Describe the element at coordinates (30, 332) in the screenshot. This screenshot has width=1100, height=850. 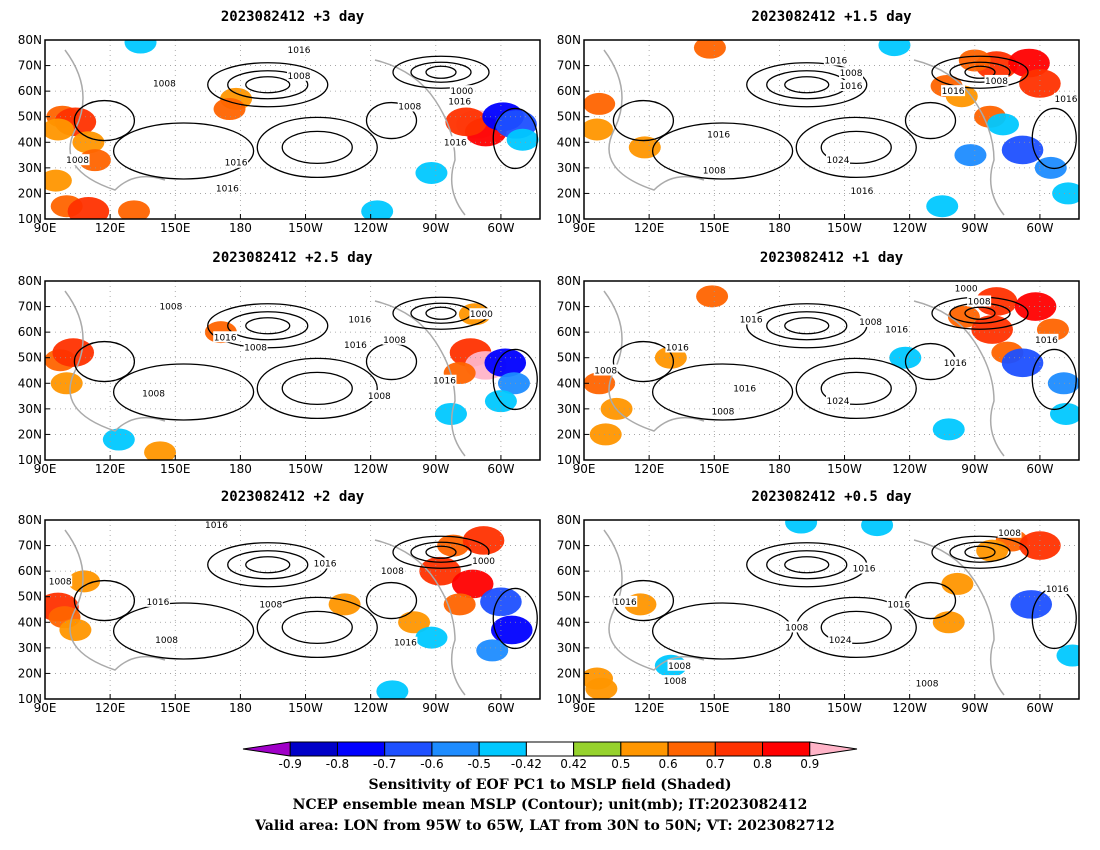
I see `y-tick-label: 60N` at that location.